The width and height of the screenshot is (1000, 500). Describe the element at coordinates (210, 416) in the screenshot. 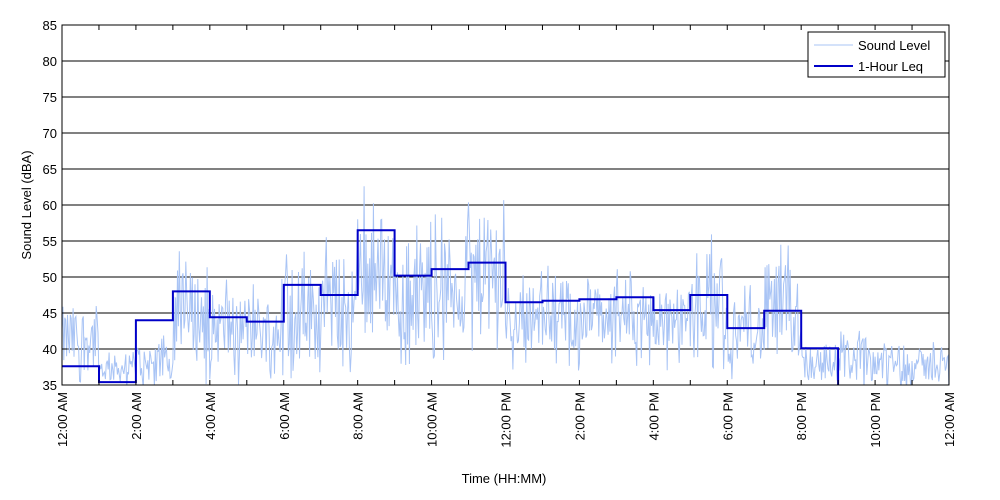

I see `x-tick-label: 4:00 AM` at that location.